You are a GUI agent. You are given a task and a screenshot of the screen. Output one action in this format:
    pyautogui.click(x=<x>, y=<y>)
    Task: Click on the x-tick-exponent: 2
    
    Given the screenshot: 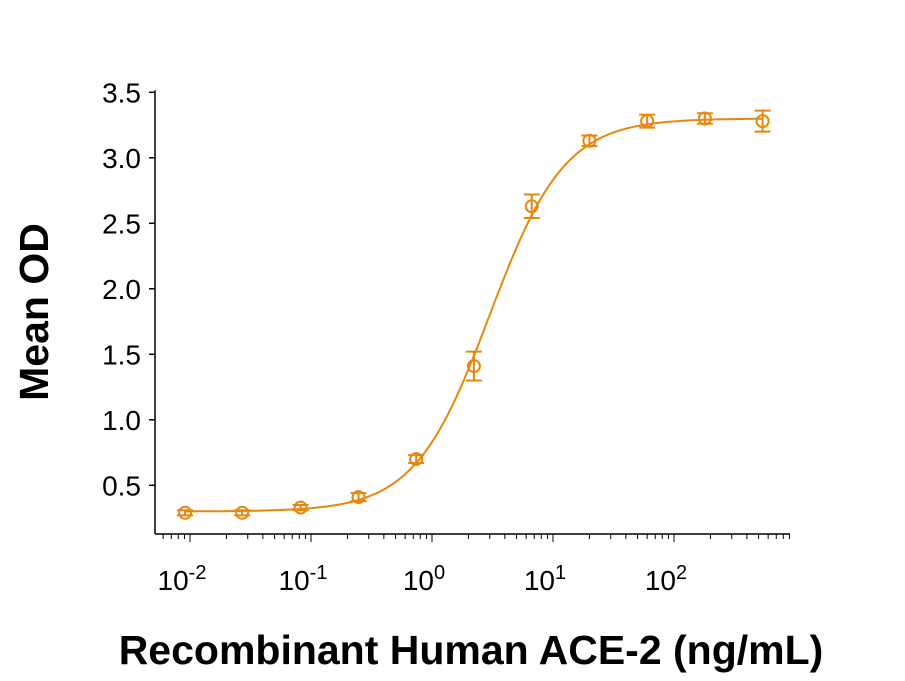 What is the action you would take?
    pyautogui.click(x=681, y=573)
    